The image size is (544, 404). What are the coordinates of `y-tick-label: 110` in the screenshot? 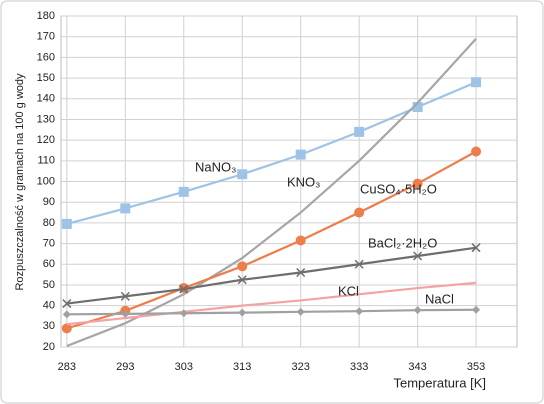 It's located at (46, 161).